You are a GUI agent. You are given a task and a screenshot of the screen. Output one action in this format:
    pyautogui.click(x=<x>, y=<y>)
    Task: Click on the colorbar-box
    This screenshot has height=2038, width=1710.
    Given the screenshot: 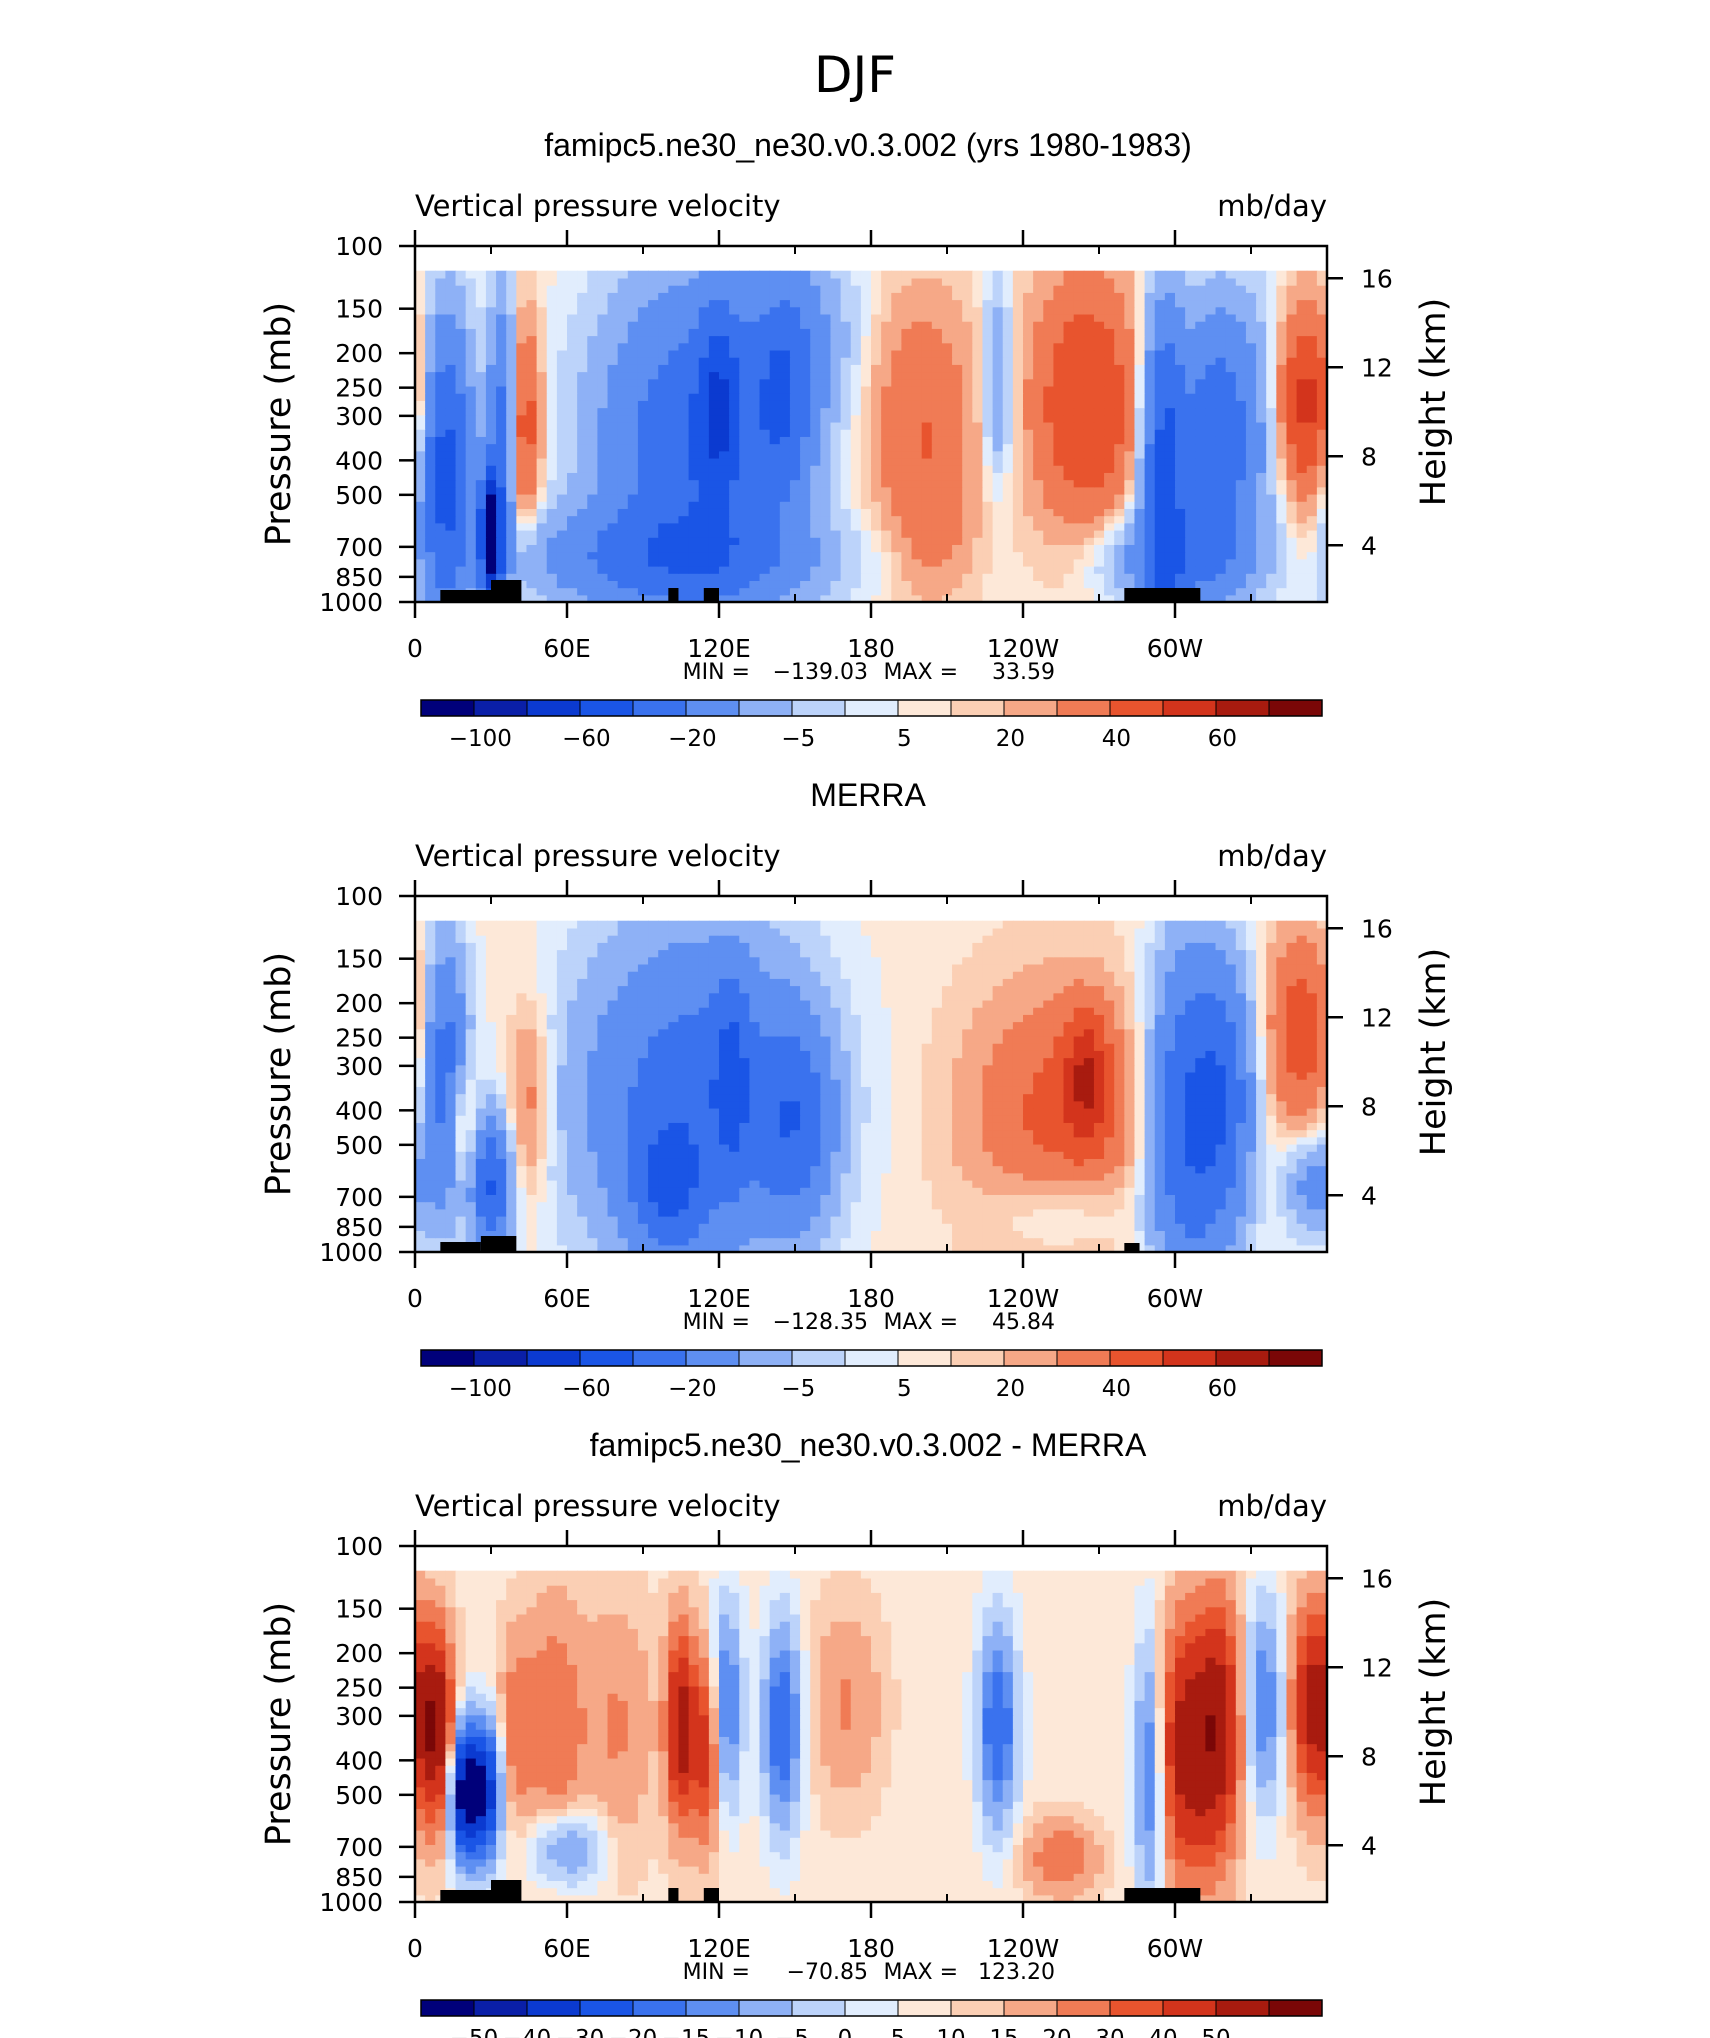 What is the action you would take?
    pyautogui.click(x=1083, y=708)
    